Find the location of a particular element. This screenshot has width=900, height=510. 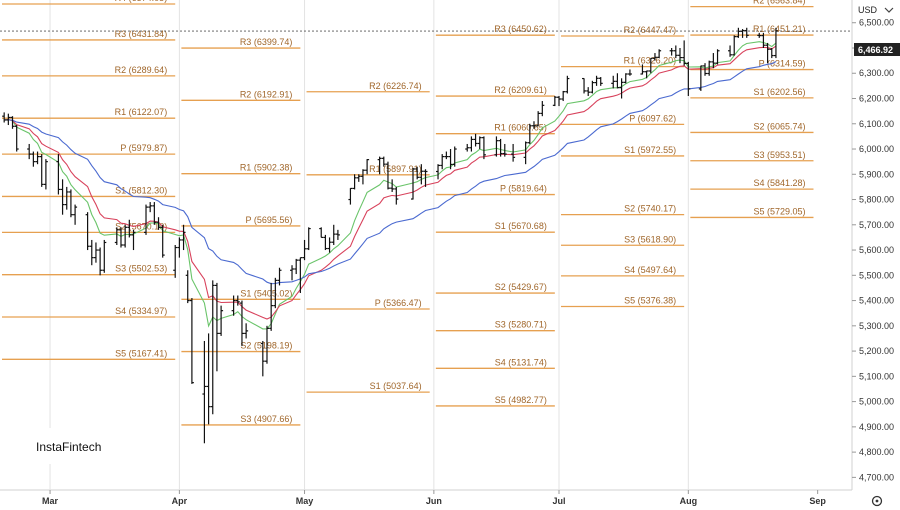

currency-selector: USD is located at coordinates (876, 10).